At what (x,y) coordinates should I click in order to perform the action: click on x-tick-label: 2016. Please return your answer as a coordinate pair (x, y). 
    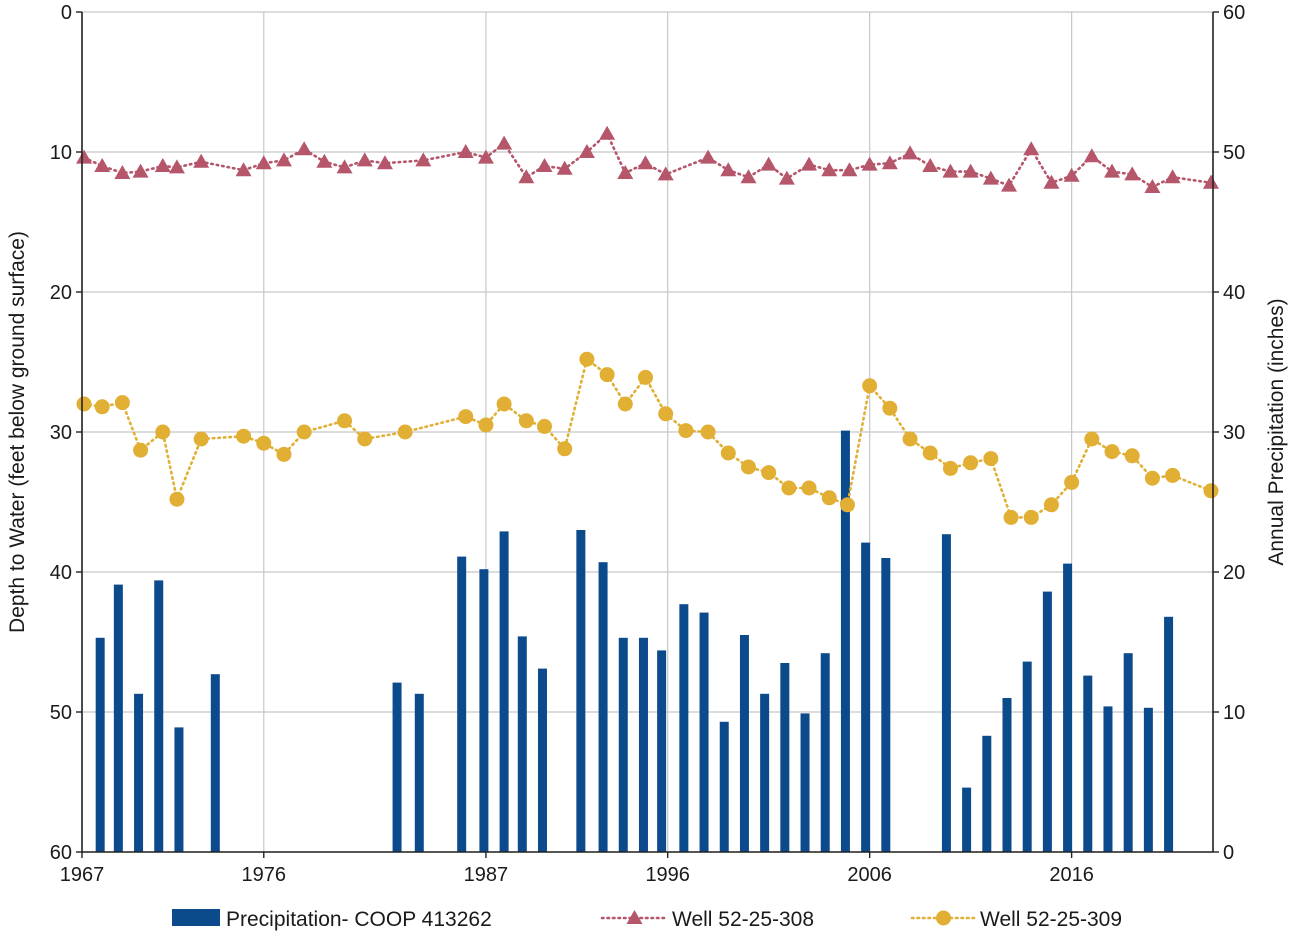
    Looking at the image, I should click on (1071, 875).